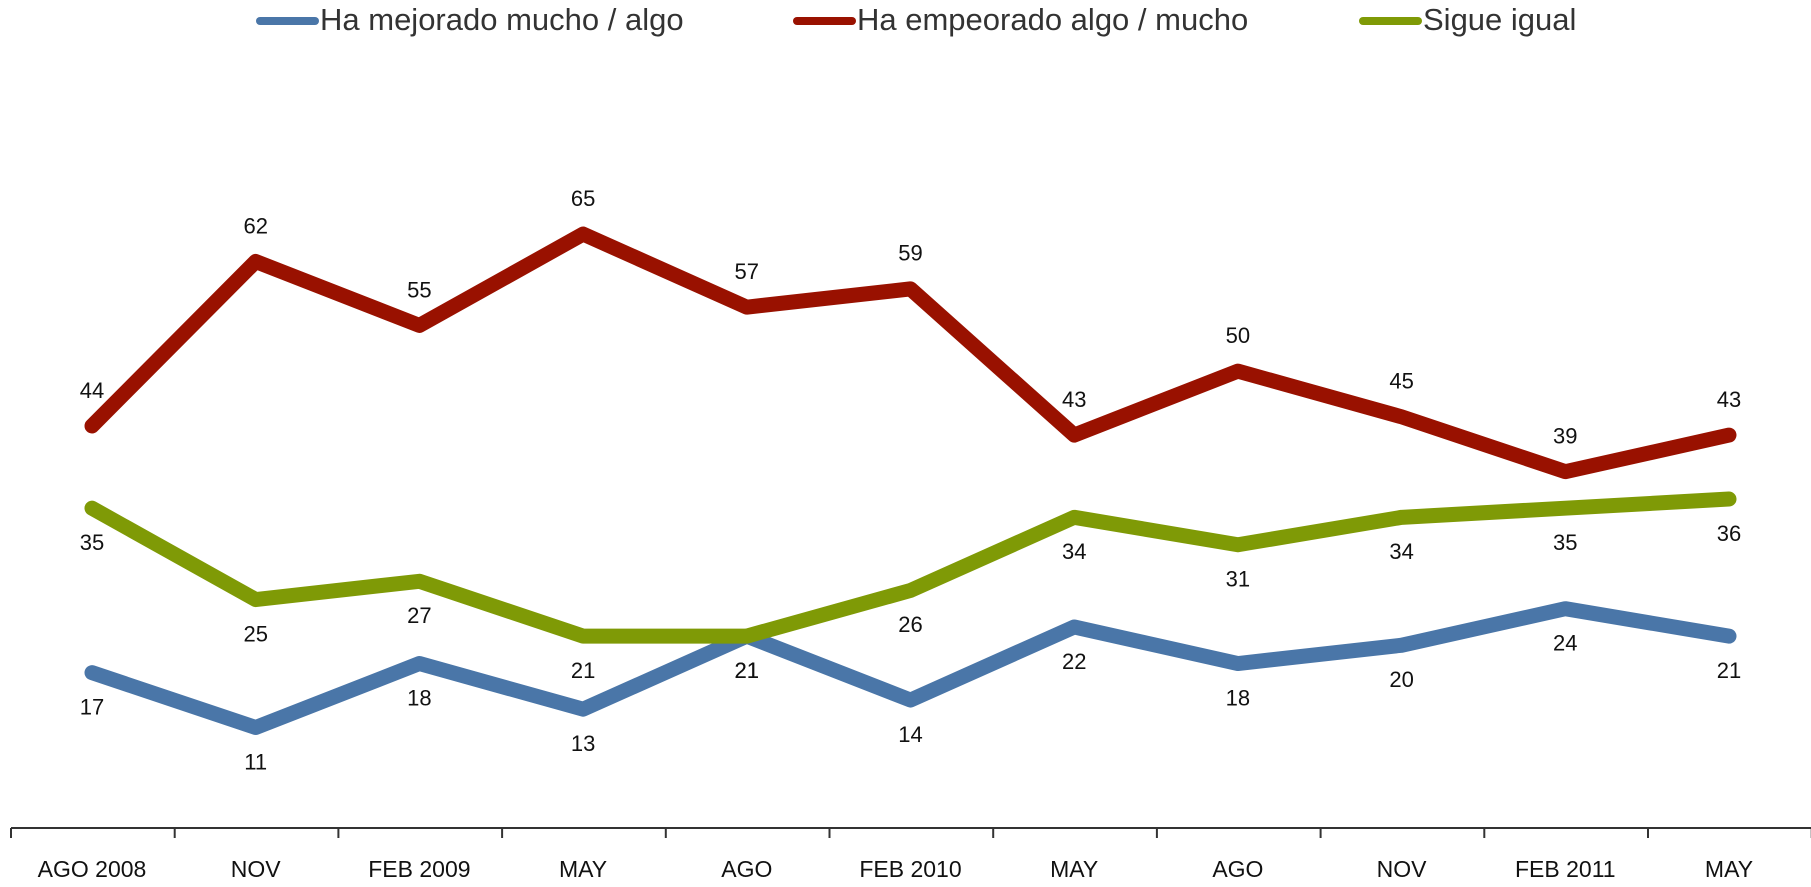 This screenshot has width=1811, height=887. Describe the element at coordinates (255, 225) in the screenshot. I see `data-label: 62` at that location.